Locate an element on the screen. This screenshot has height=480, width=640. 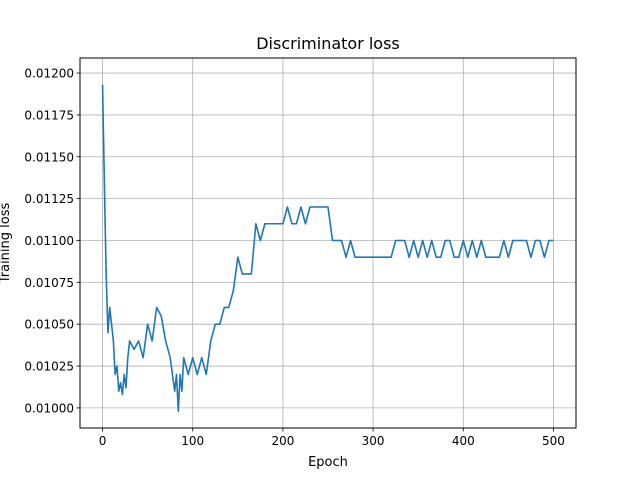
y-tick-label: 0.01050 is located at coordinates (49, 325).